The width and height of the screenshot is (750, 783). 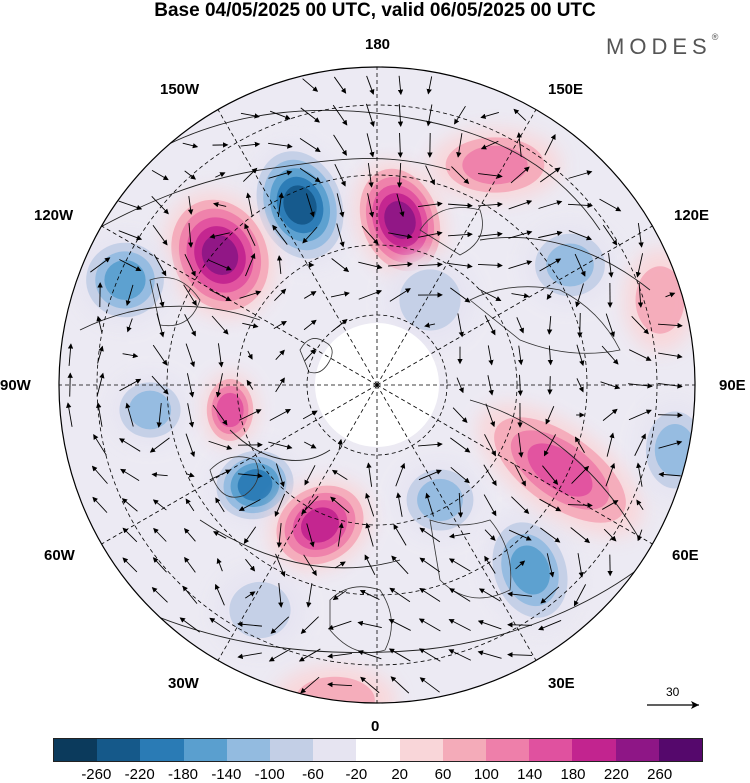 I want to click on colorbar-tick-label: -100, so click(x=269, y=774).